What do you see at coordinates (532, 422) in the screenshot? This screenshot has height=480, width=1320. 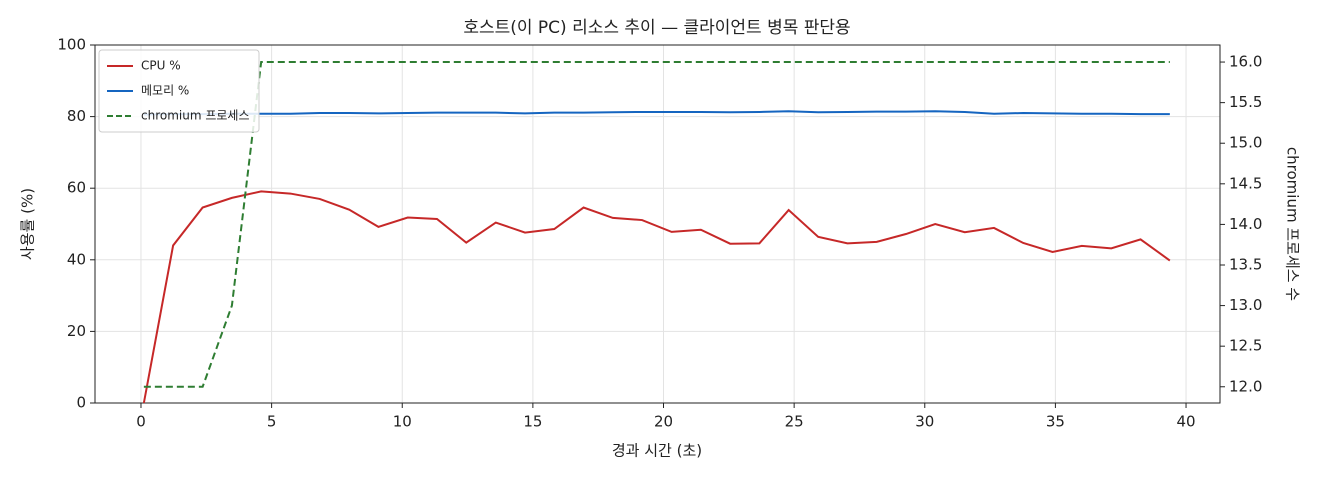 I see `x-tick-label: 15` at bounding box center [532, 422].